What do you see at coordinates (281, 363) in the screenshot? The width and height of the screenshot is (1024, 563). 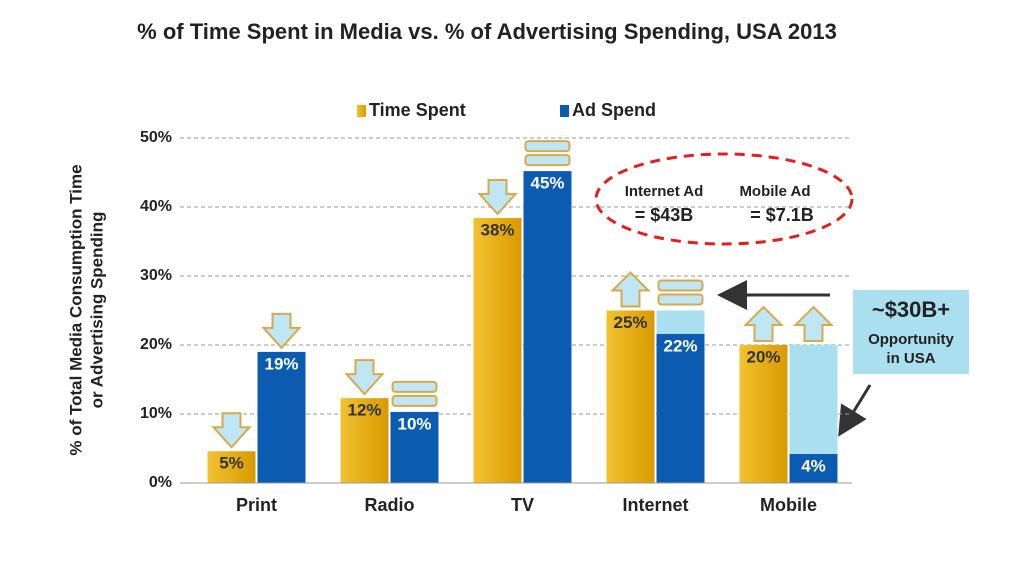 I see `value-label: 19%` at bounding box center [281, 363].